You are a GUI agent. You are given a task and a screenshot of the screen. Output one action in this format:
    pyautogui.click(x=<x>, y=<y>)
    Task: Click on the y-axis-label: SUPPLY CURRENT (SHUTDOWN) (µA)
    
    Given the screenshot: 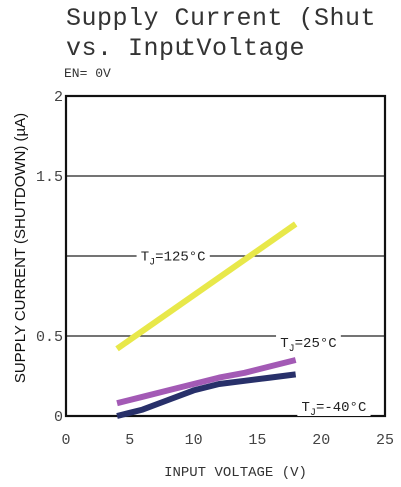 What is the action you would take?
    pyautogui.click(x=20, y=248)
    